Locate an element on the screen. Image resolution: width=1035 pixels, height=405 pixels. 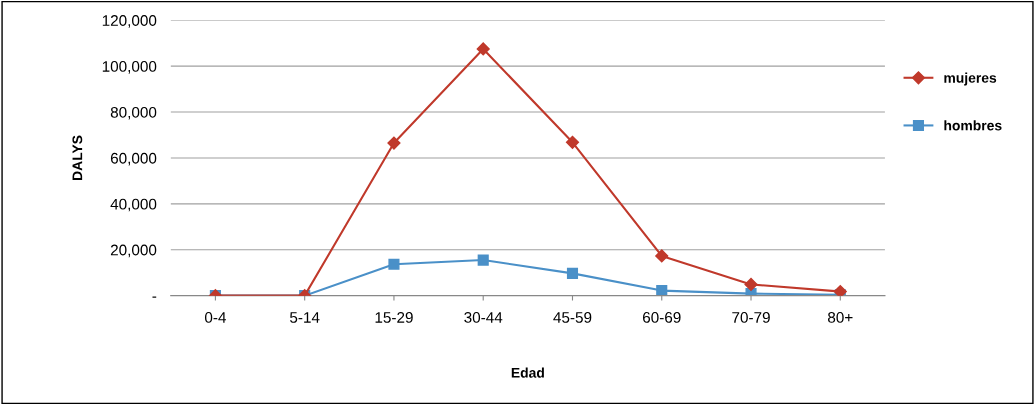
x-tick-label: 0-4 is located at coordinates (215, 317).